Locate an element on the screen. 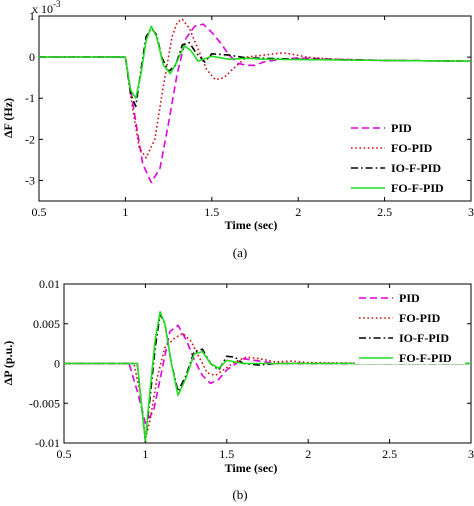  chart-a-legend-label: FO-PID is located at coordinates (412, 148).